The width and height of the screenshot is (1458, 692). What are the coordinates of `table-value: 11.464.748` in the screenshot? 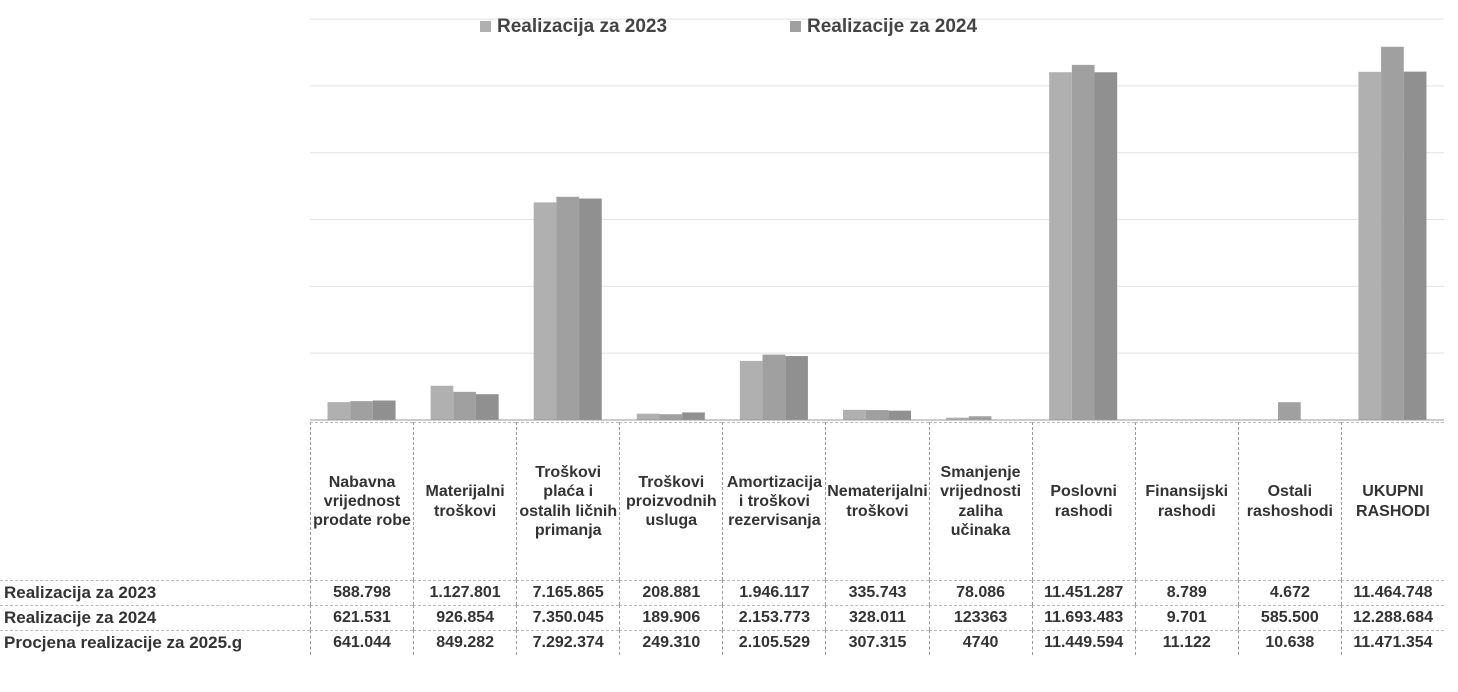 It's located at (1392, 592).